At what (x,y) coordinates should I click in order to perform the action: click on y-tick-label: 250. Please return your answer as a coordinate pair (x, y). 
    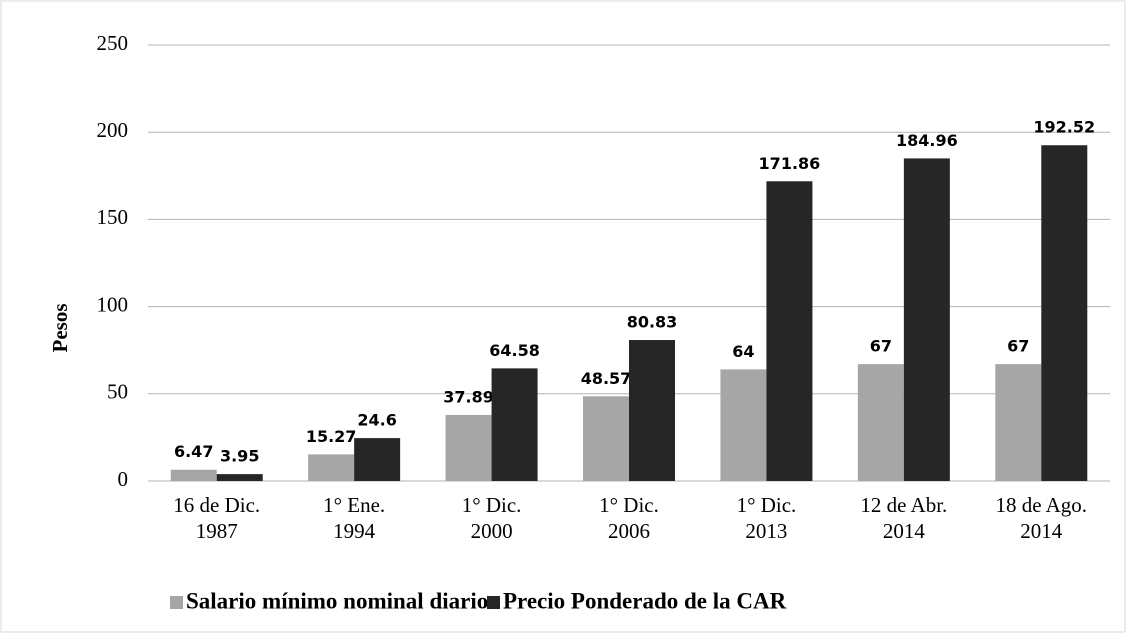
    Looking at the image, I should click on (113, 43).